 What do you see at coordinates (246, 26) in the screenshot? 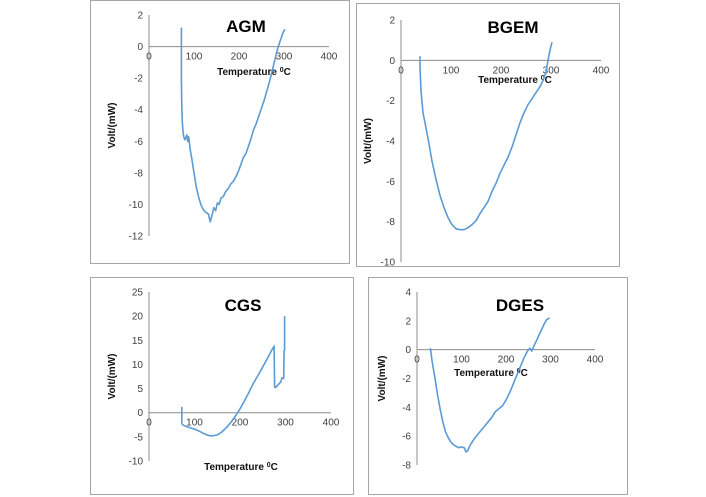
I see `chart-agm-title: AGM` at bounding box center [246, 26].